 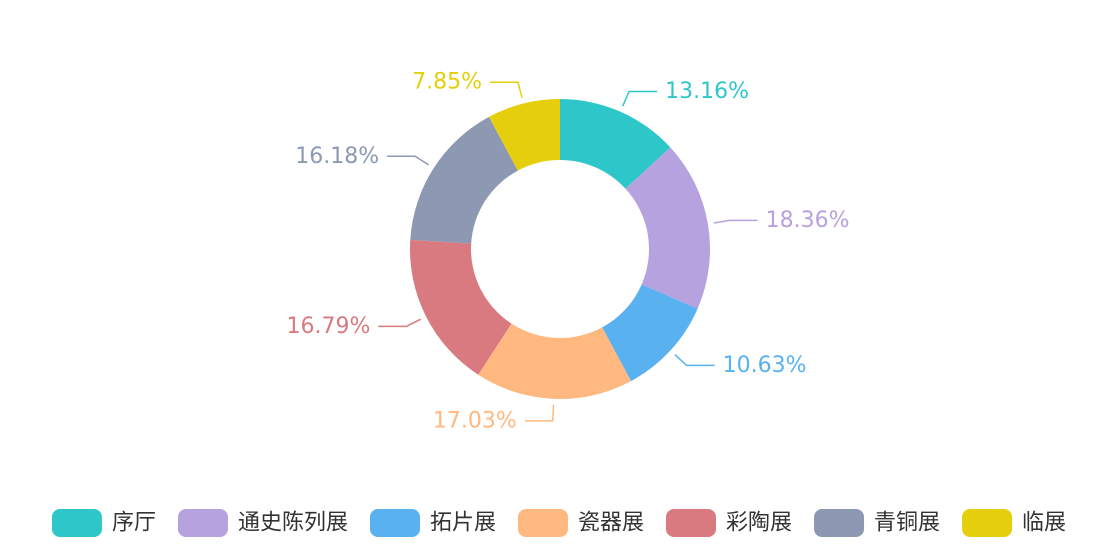 I want to click on percent-label-3: 10.63%, so click(x=765, y=365).